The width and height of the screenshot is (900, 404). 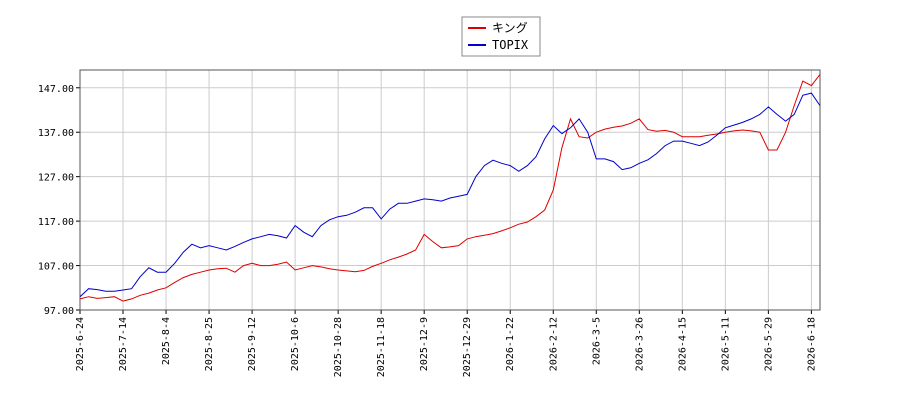 I want to click on legend-label: キング, so click(x=510, y=28).